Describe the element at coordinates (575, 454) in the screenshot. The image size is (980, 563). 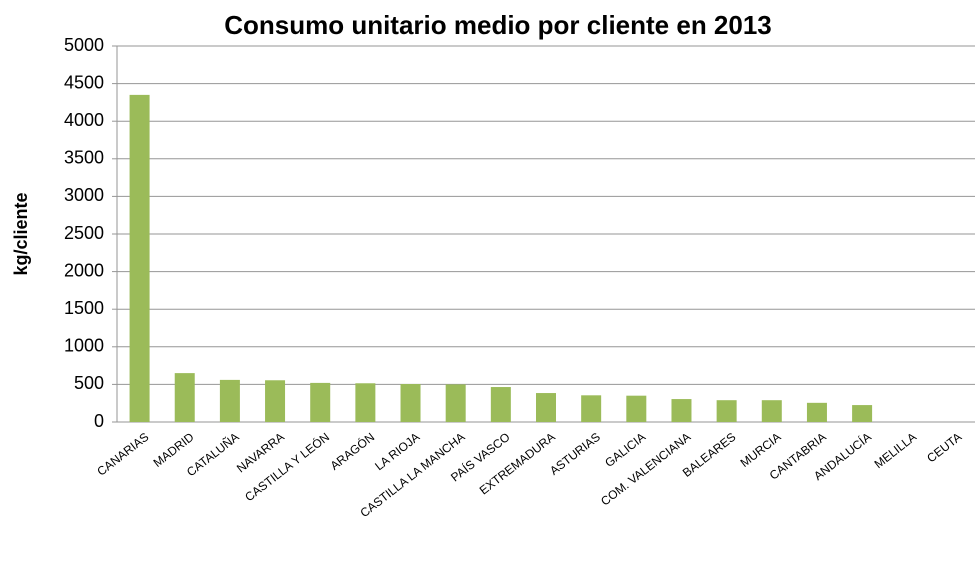
I see `x-tick-label: ASTURIAS` at that location.